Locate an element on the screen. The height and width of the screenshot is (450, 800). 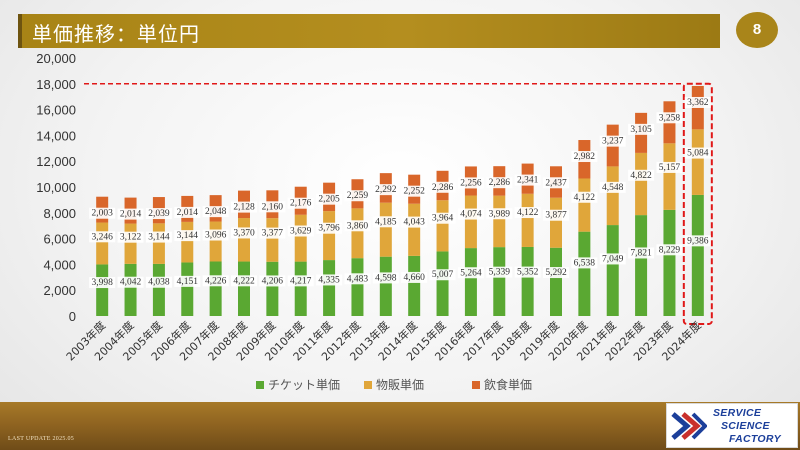
data-label: 5,339 is located at coordinates (500, 273).